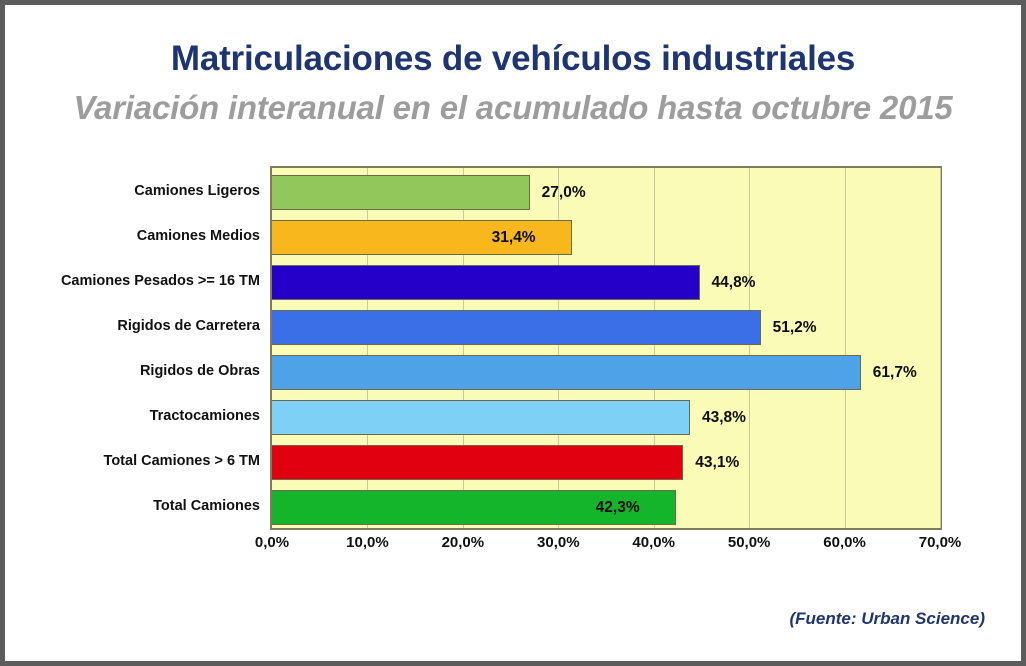 This screenshot has height=666, width=1026. Describe the element at coordinates (894, 372) in the screenshot. I see `bar-value-label: 61,7%` at that location.